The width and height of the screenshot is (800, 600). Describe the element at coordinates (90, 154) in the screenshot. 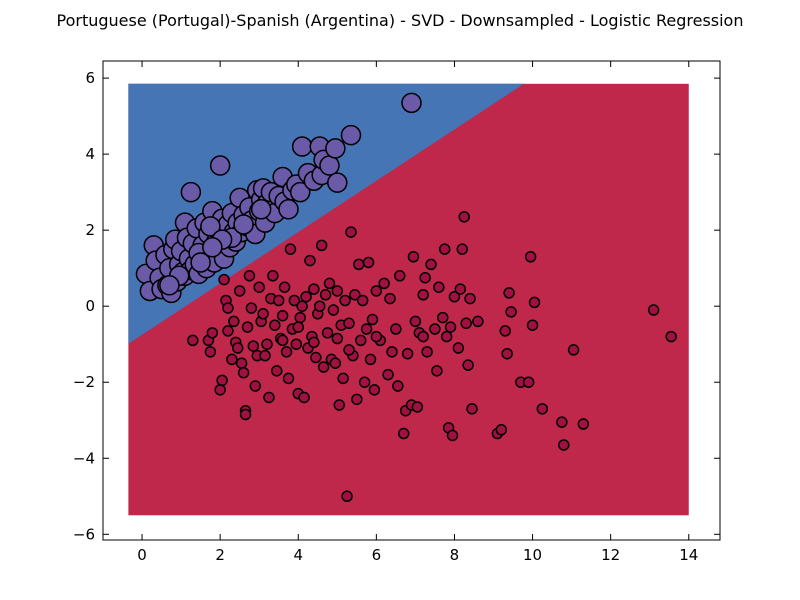

I see `y-tick-label: 4` at that location.